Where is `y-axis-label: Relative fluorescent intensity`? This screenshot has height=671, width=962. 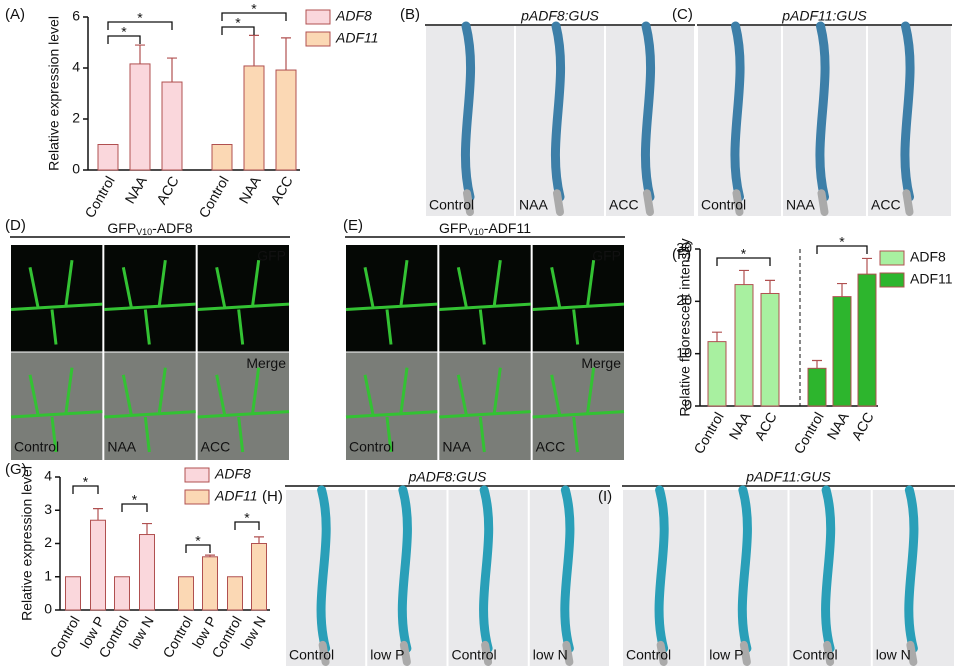
y-axis-label: Relative fluorescent intensity is located at coordinates (685, 327).